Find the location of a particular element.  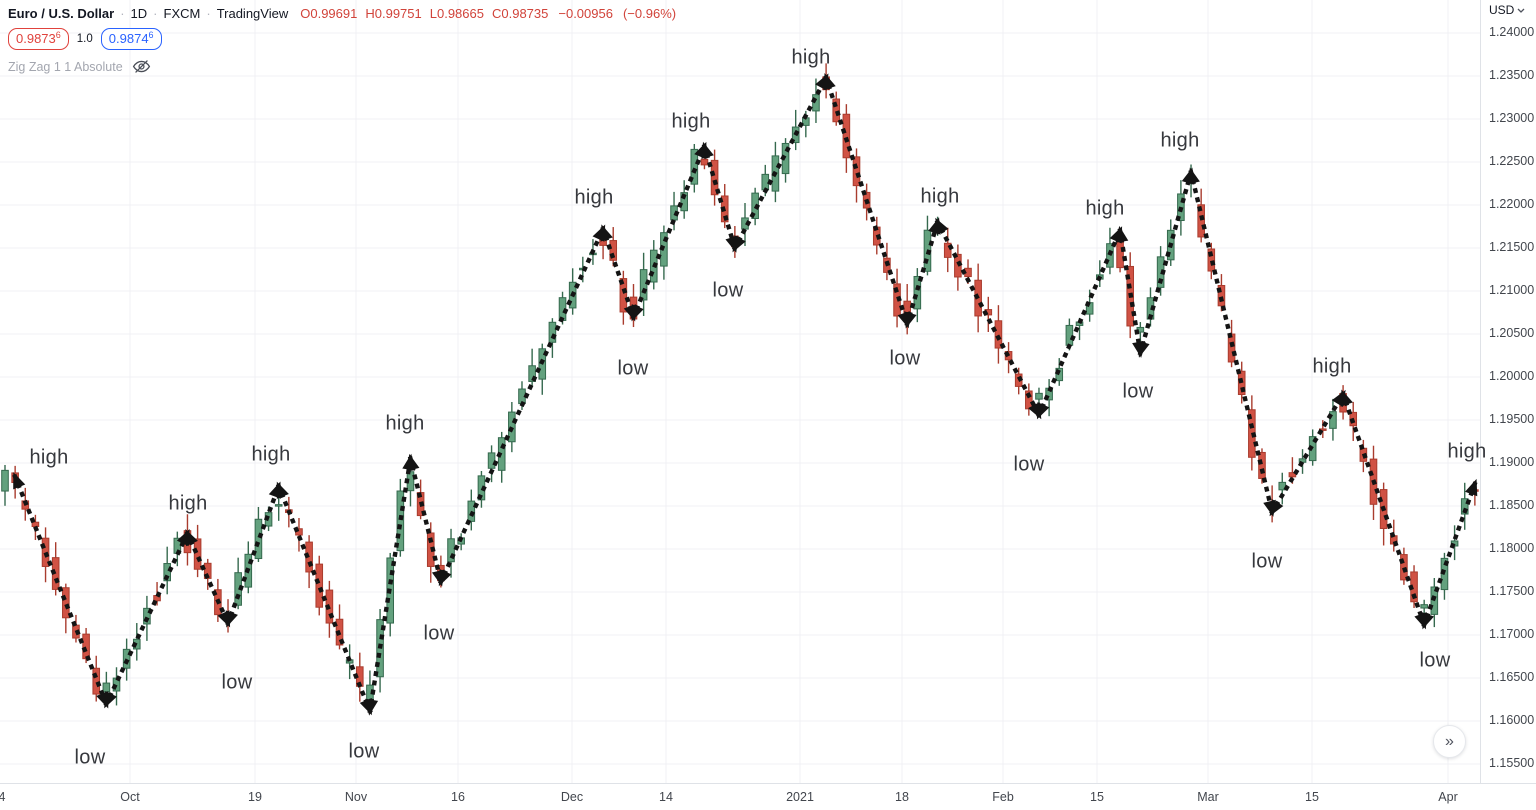

price-tick-label: 1.19000 is located at coordinates (1512, 462).